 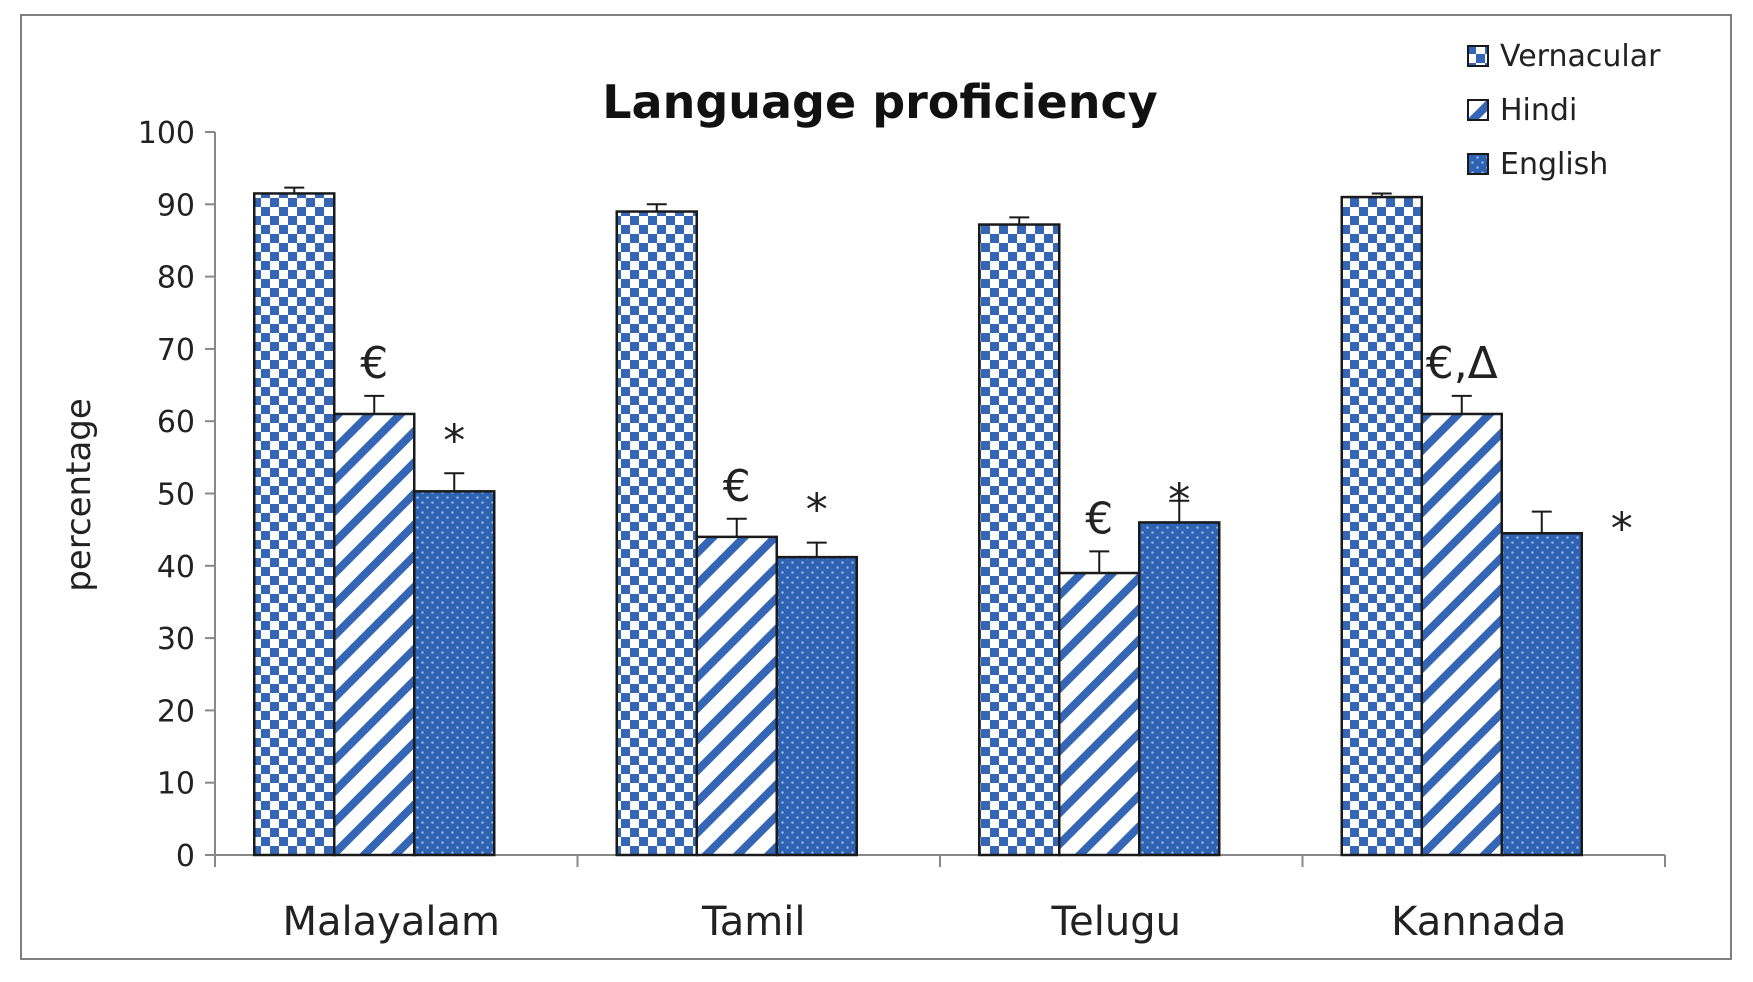 I want to click on x-tick-label: Tamil, so click(x=753, y=922).